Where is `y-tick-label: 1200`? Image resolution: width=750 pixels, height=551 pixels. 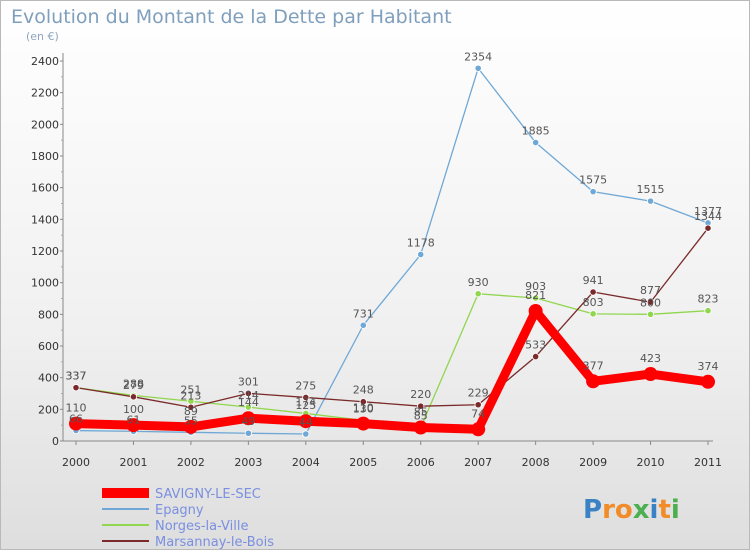 y-tick-label: 1200 is located at coordinates (45, 251).